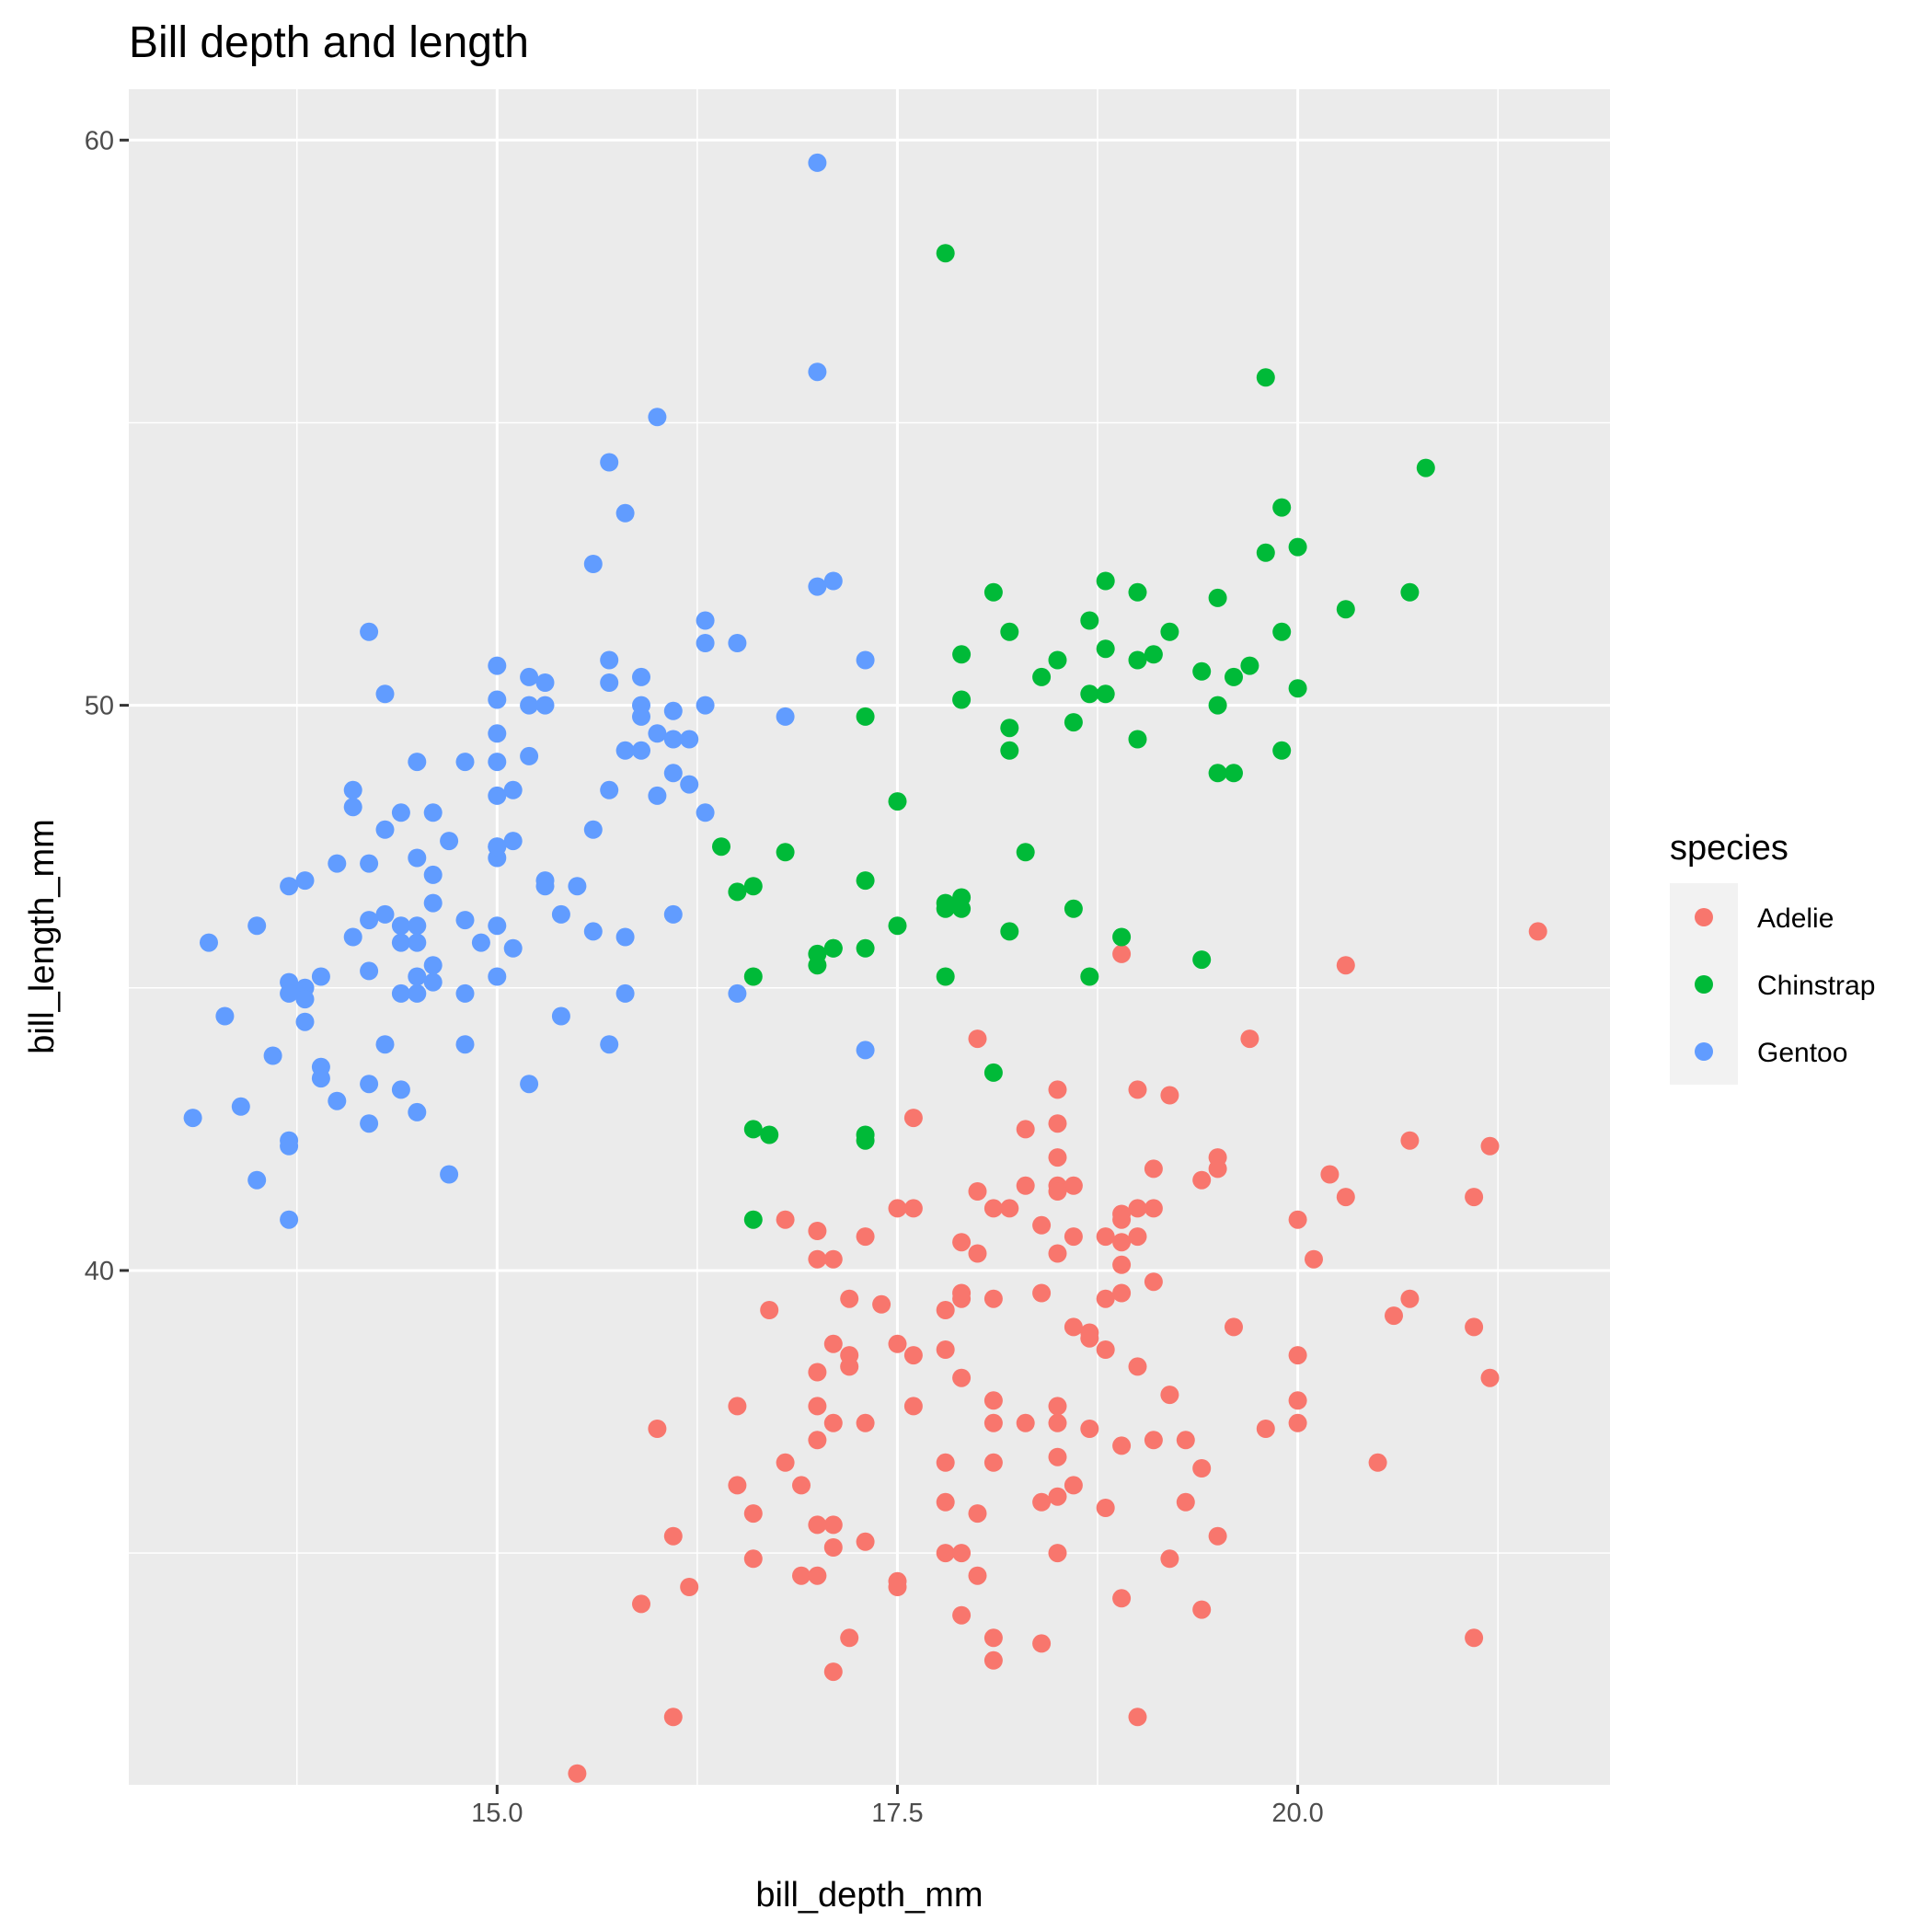 This screenshot has width=1932, height=1932. I want to click on legend-label-adelie: Adelie, so click(1795, 918).